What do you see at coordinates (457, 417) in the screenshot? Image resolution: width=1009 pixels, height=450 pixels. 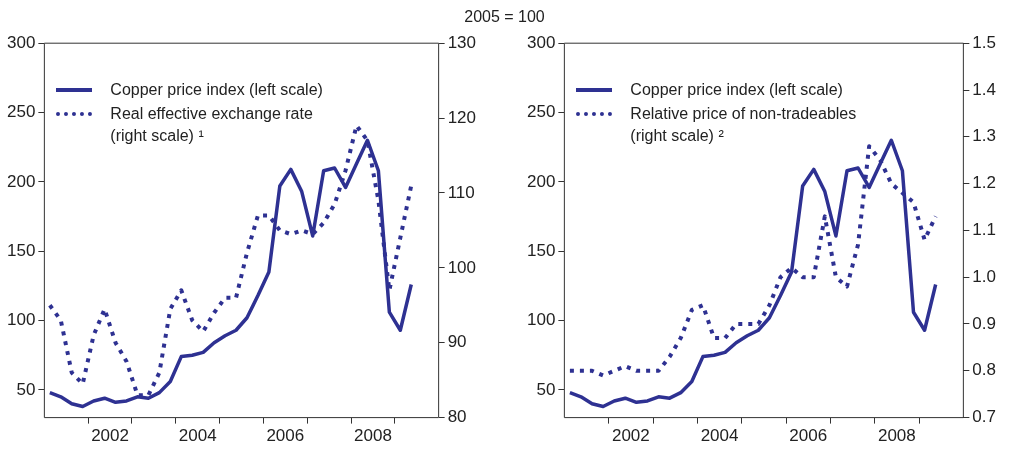 I see `y2-tick-label: 80` at bounding box center [457, 417].